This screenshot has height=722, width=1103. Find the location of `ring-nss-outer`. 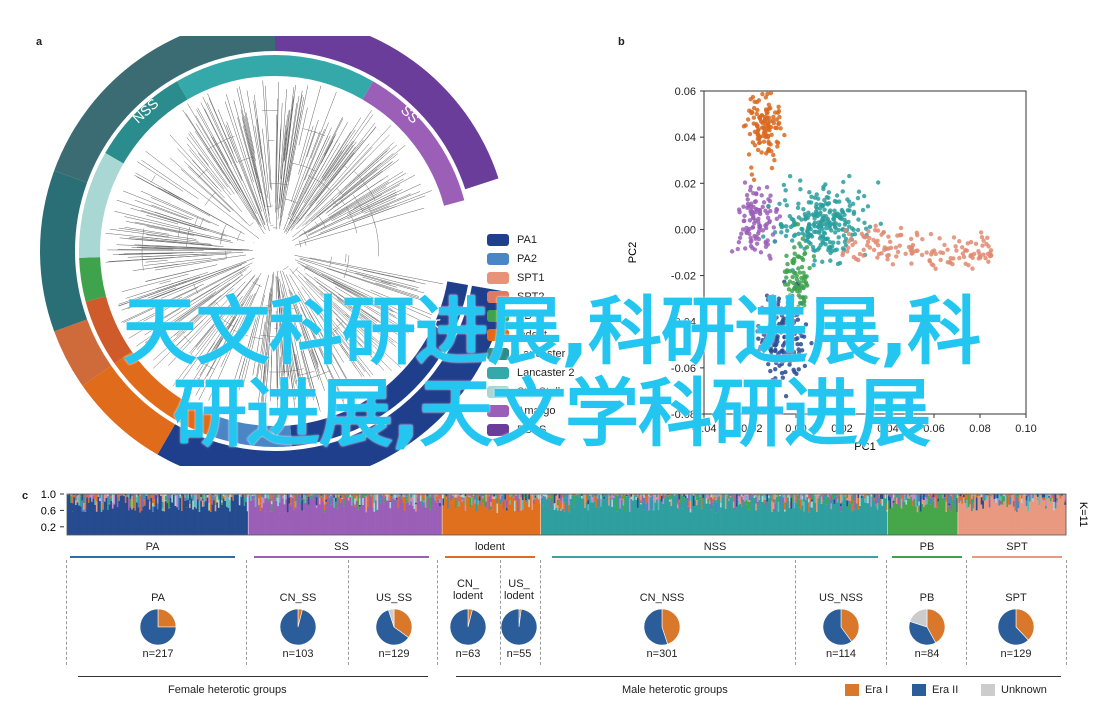

ring-nss-outer is located at coordinates (164, 109).